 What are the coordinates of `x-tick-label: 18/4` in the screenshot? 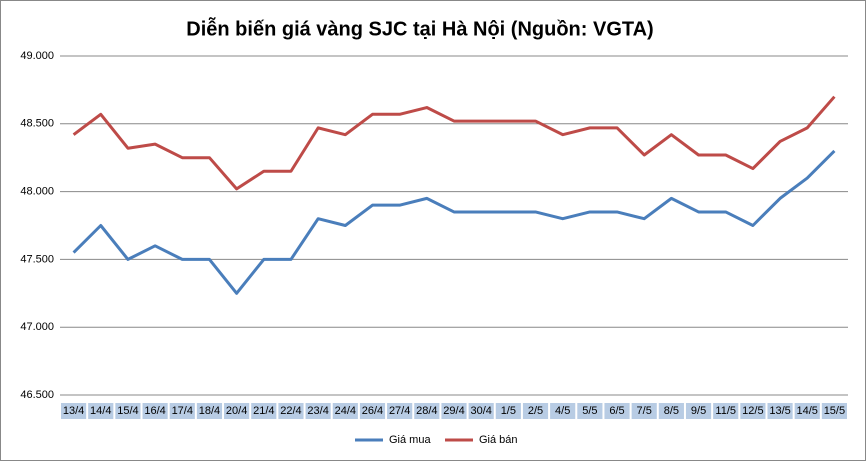 It's located at (209, 411).